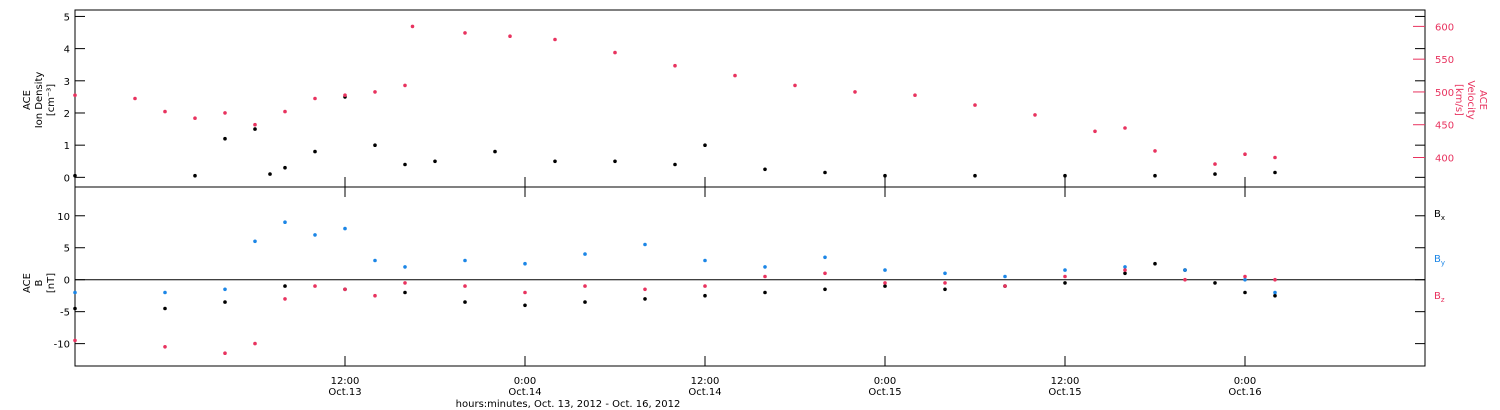 This screenshot has width=1500, height=410. Describe the element at coordinates (1433, 93) in the screenshot. I see `top-right-axis: 400 450 500 550 600` at that location.